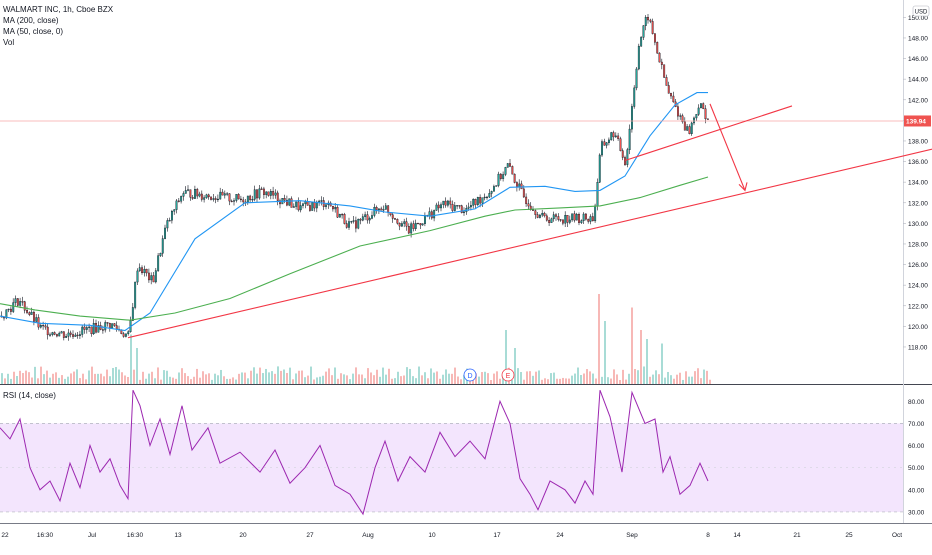  What do you see at coordinates (31, 20) in the screenshot?
I see `ma200-legend: MA (200, close)` at bounding box center [31, 20].